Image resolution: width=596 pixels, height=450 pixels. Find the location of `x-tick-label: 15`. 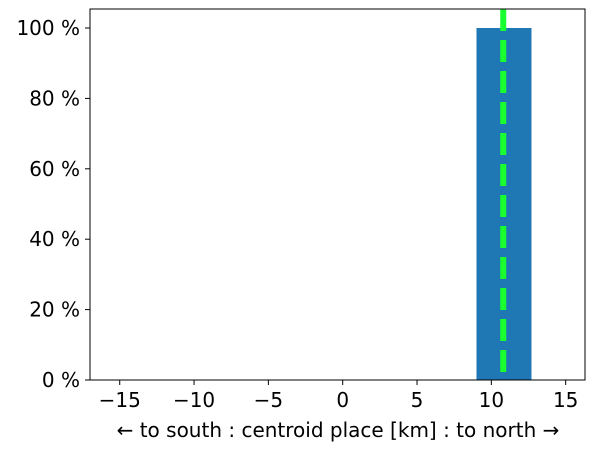

x-tick-label: 15 is located at coordinates (565, 400).